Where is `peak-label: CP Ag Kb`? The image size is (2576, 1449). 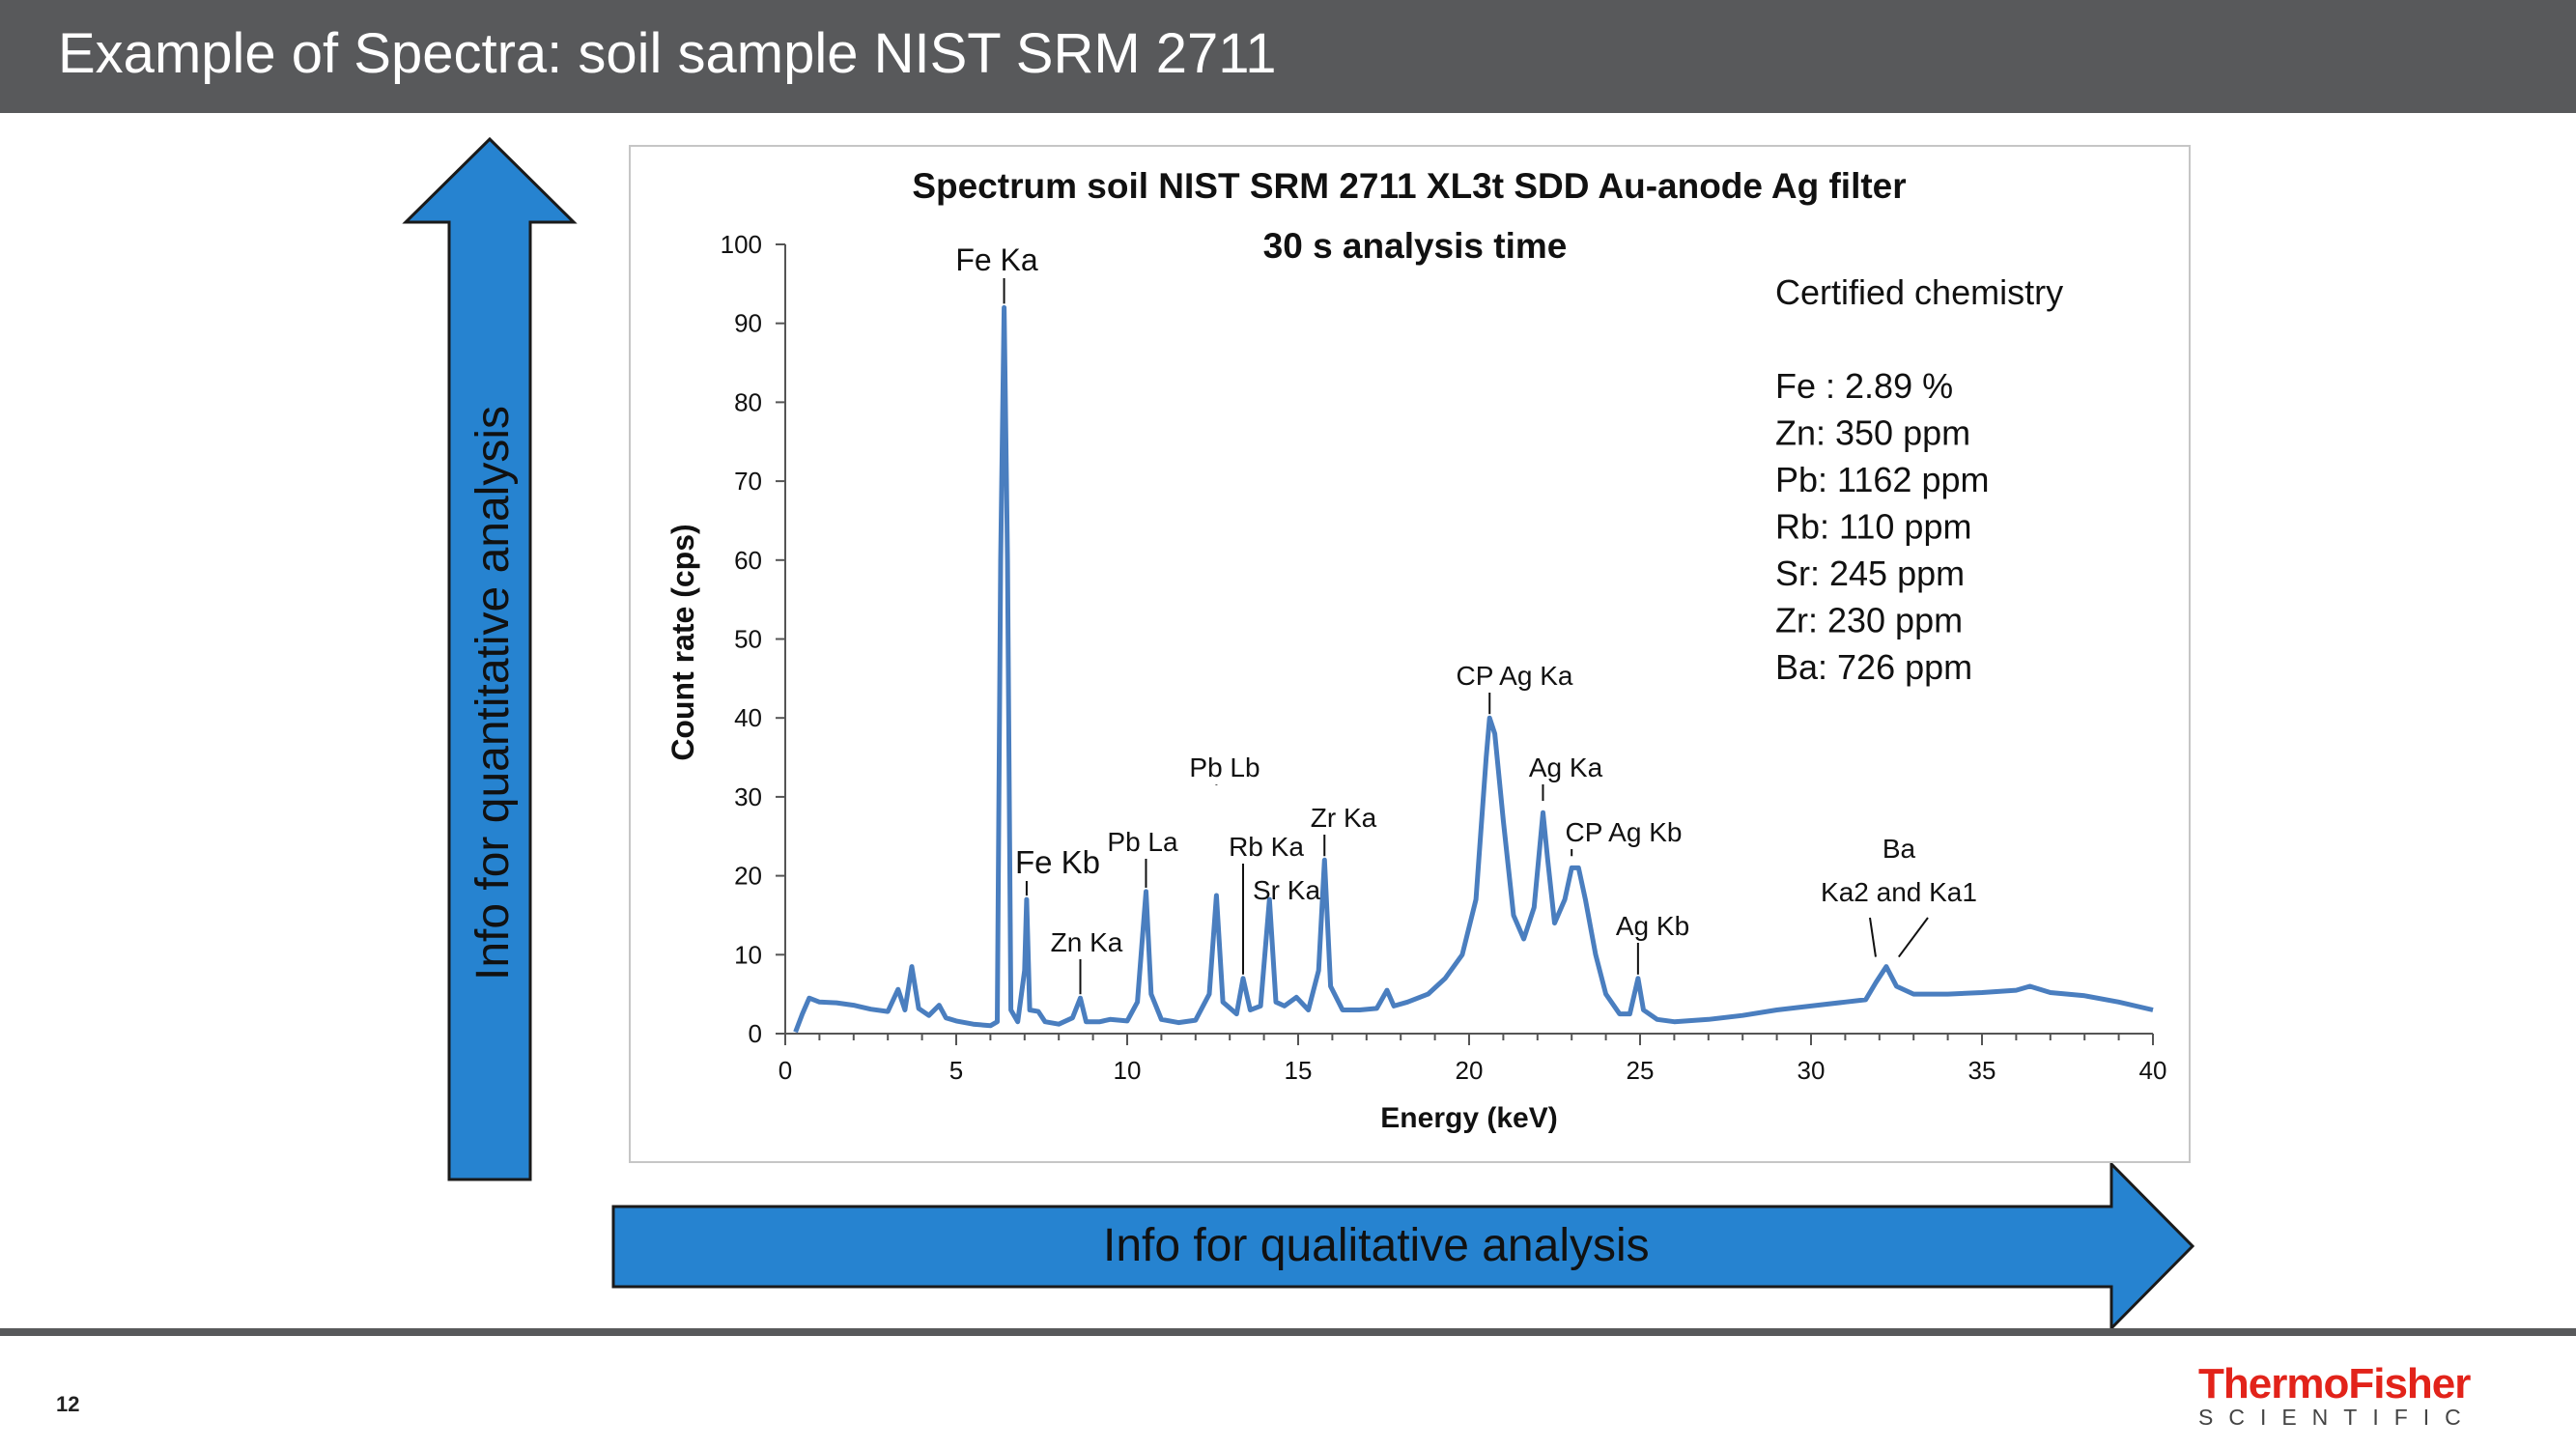
peak-label: CP Ag Kb is located at coordinates (1624, 832).